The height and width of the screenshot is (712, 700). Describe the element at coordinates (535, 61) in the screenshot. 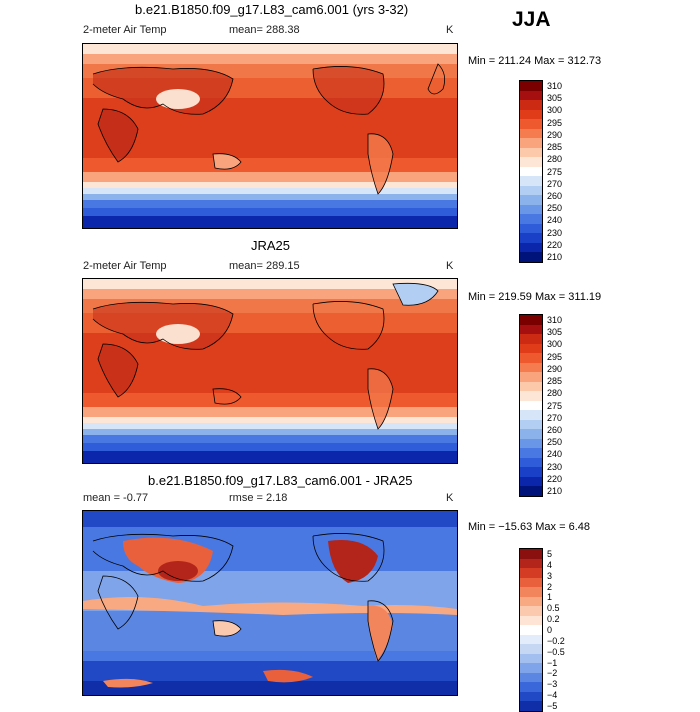

I see `panel-model-minmax: Min = 211.24 Max = 312.73` at that location.